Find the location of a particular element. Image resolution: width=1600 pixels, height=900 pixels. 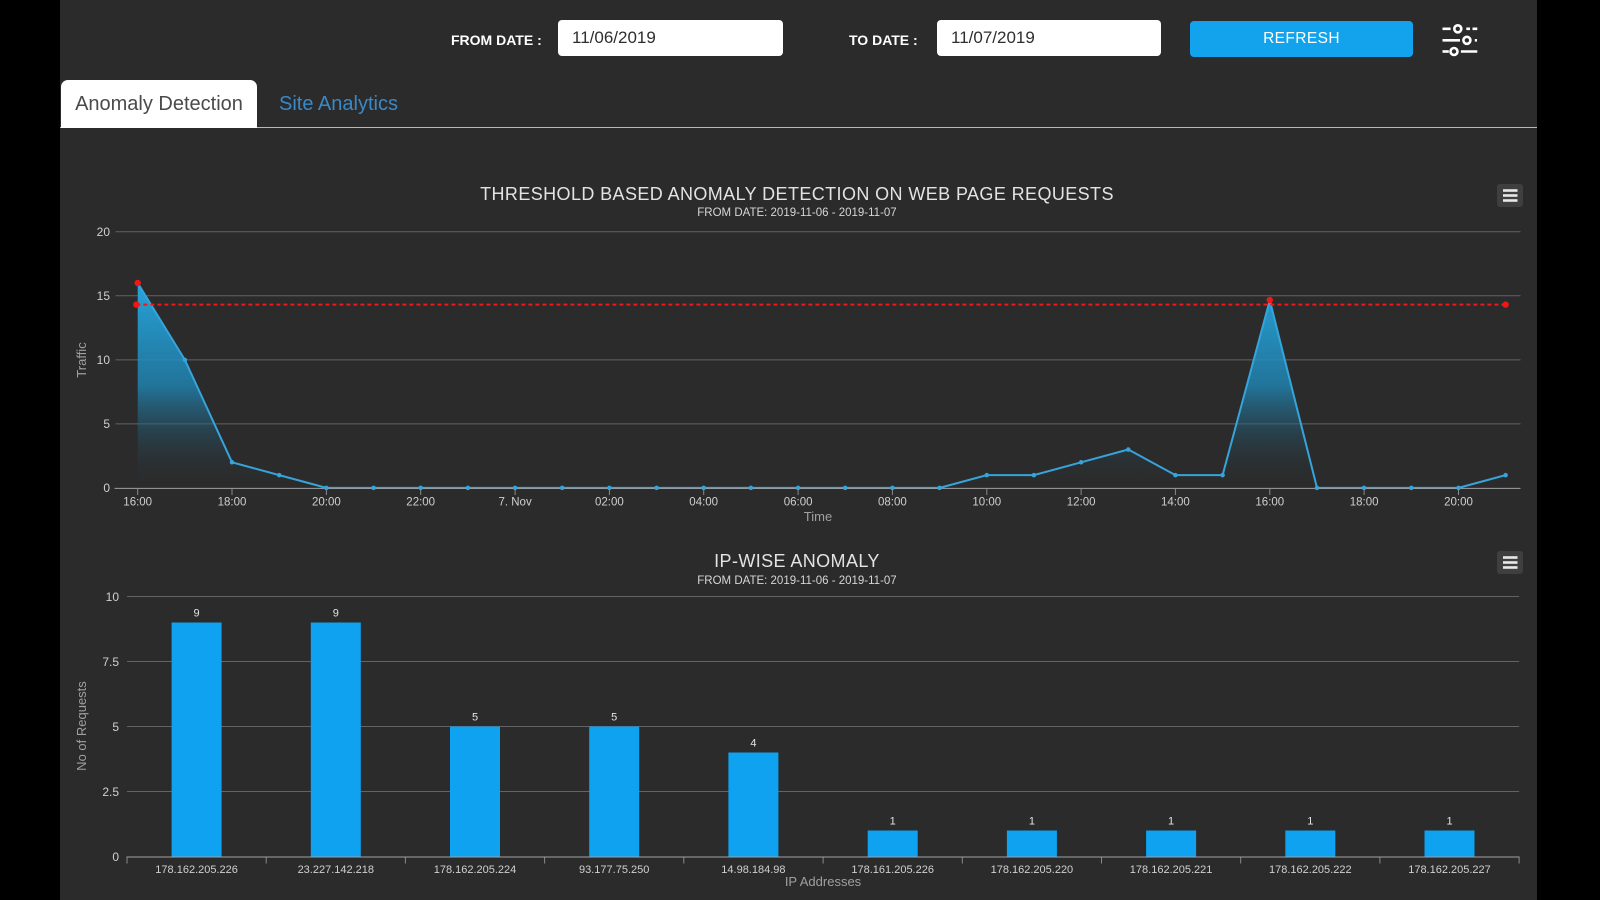

svg-text: 7. Nov is located at coordinates (514, 503).